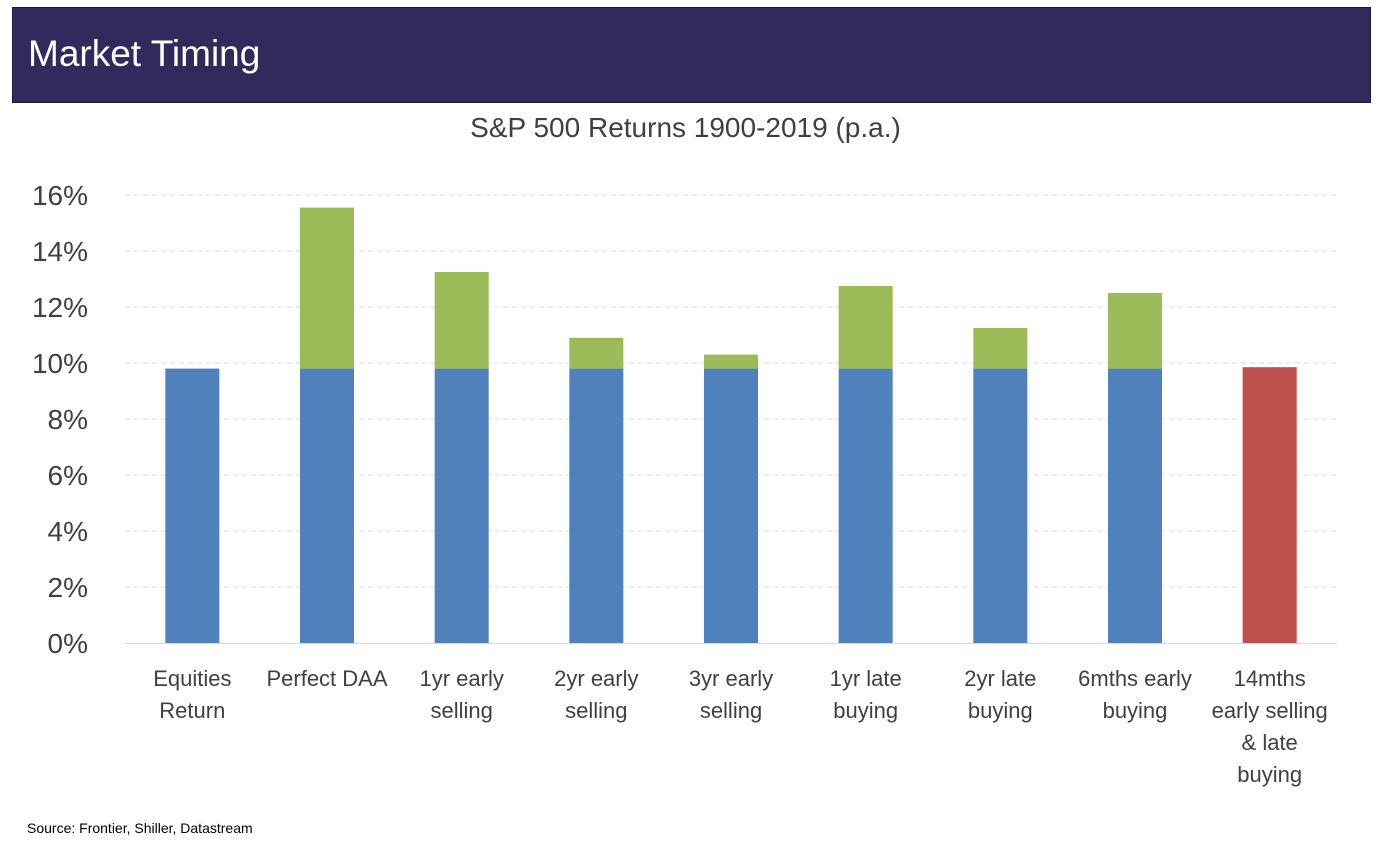 The height and width of the screenshot is (853, 1381). Describe the element at coordinates (596, 678) in the screenshot. I see `x-tick-label-line: 2yr early` at that location.